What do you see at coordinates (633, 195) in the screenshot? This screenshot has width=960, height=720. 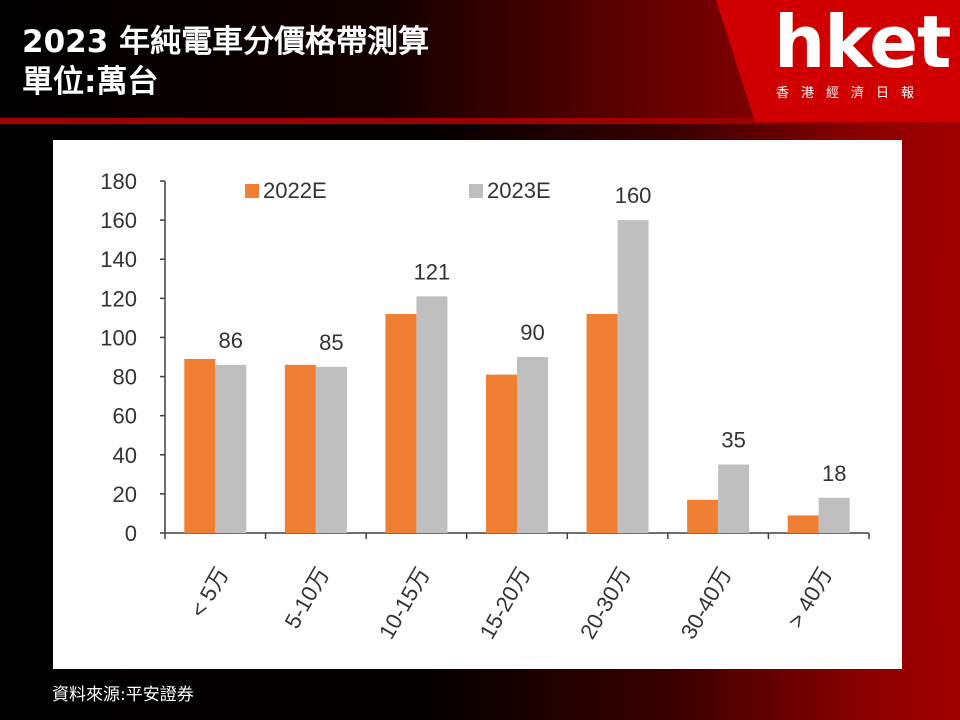 I see `data-label: 160` at bounding box center [633, 195].